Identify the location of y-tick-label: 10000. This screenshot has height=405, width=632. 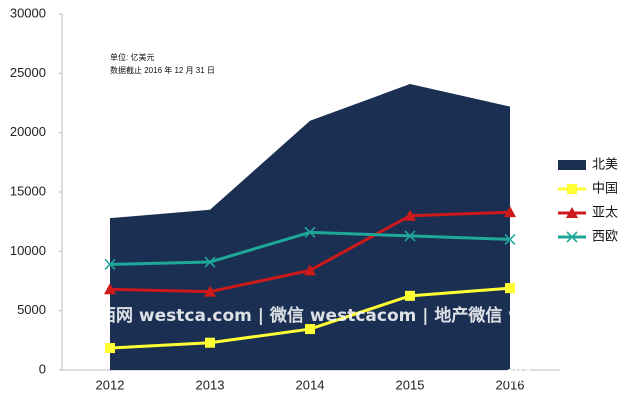
(28, 250).